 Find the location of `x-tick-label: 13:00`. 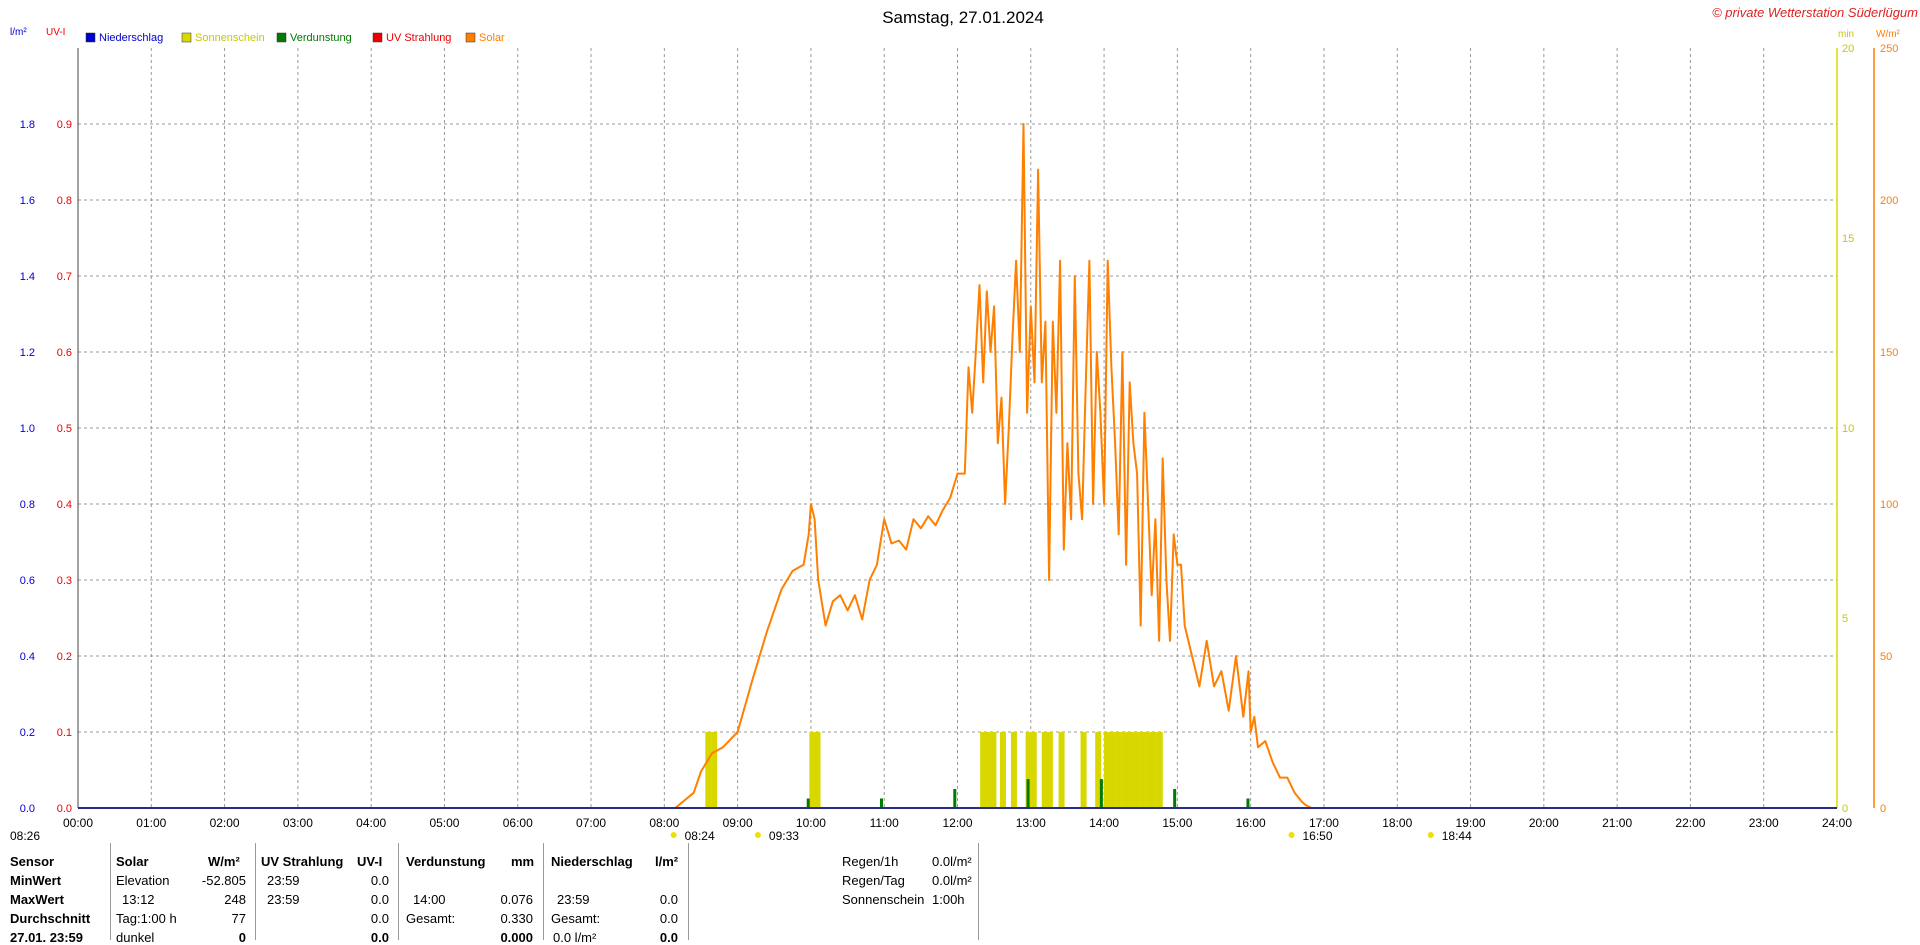

x-tick-label: 13:00 is located at coordinates (1031, 823).